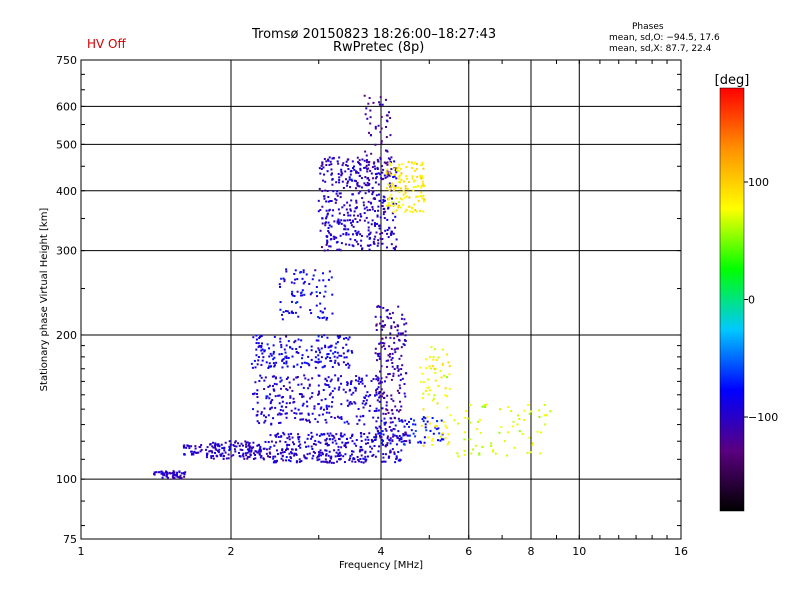 This screenshot has height=600, width=800. What do you see at coordinates (66, 144) in the screenshot?
I see `y-tick-label: 500` at bounding box center [66, 144].